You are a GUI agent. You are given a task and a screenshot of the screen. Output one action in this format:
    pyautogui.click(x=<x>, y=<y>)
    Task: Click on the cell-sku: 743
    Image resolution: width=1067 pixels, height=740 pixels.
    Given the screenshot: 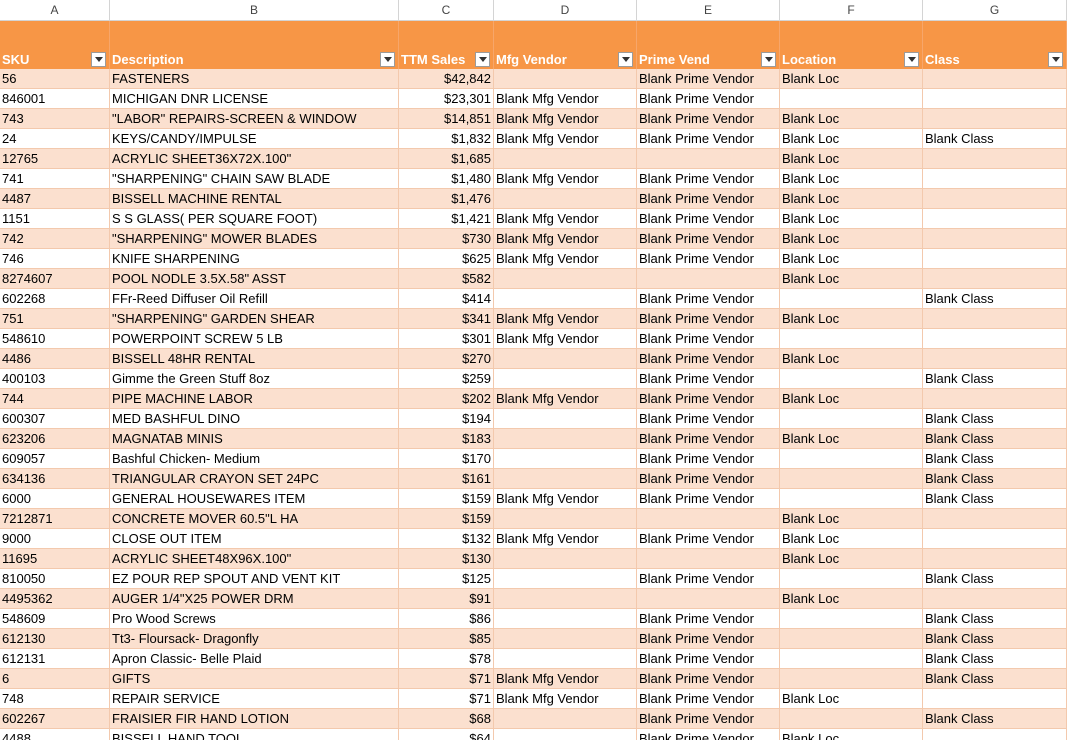 What is the action you would take?
    pyautogui.click(x=55, y=119)
    